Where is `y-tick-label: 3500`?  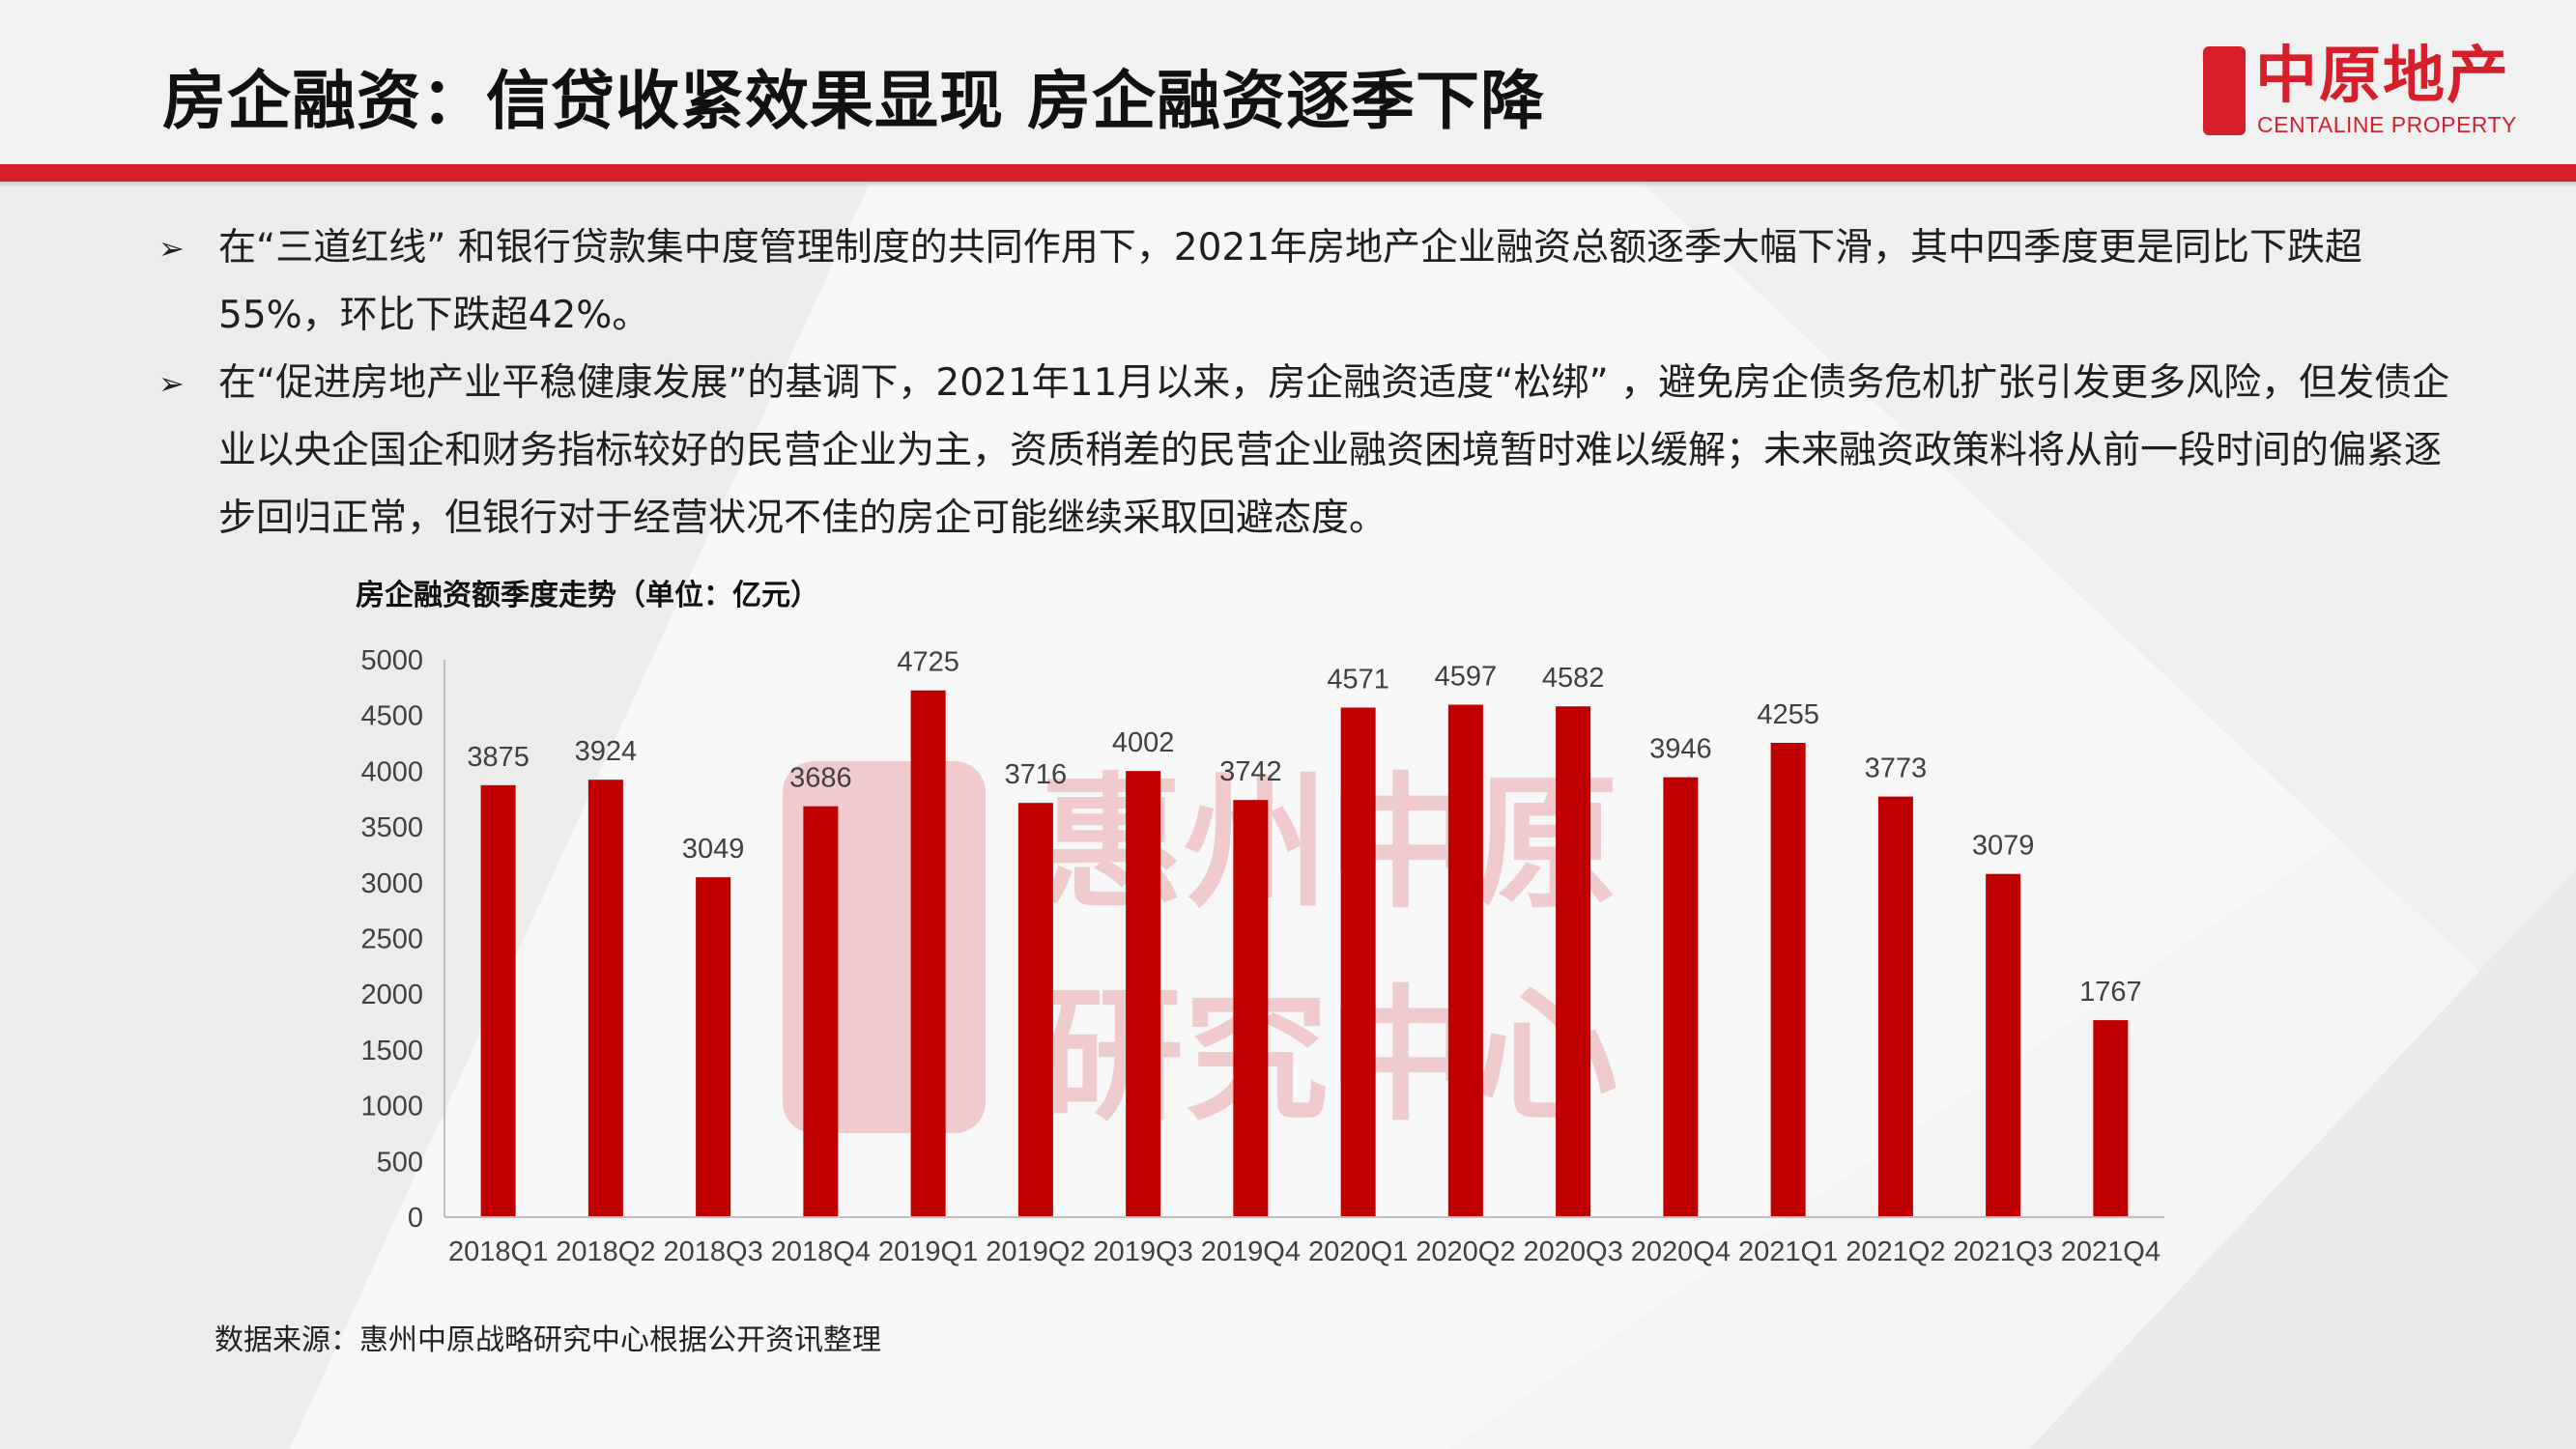
y-tick-label: 3500 is located at coordinates (392, 827).